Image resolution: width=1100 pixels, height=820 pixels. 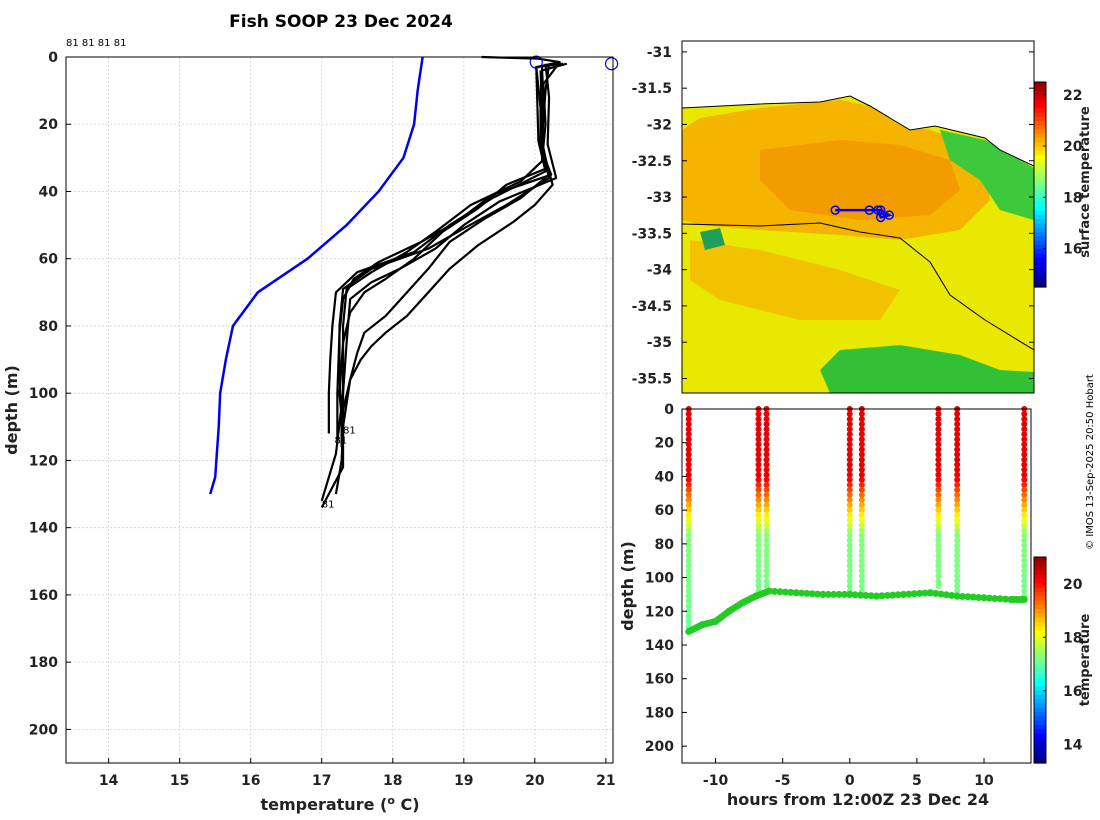 What do you see at coordinates (659, 343) in the screenshot?
I see `lat-tick-label: -35` at bounding box center [659, 343].